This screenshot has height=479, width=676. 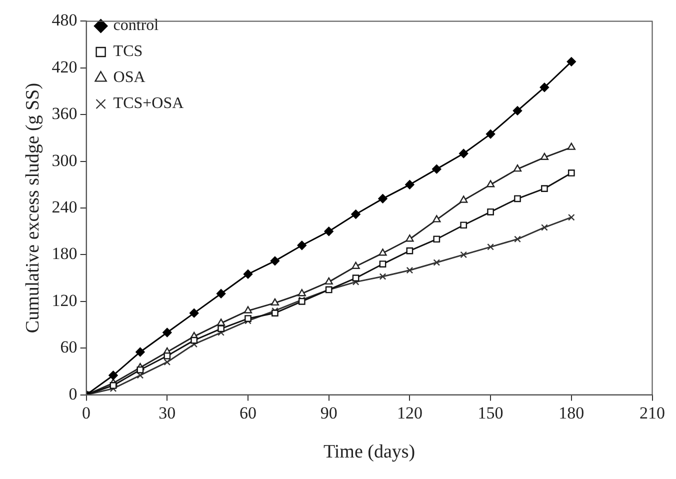 What do you see at coordinates (652, 412) in the screenshot?
I see `x-tick-label: 210` at bounding box center [652, 412].